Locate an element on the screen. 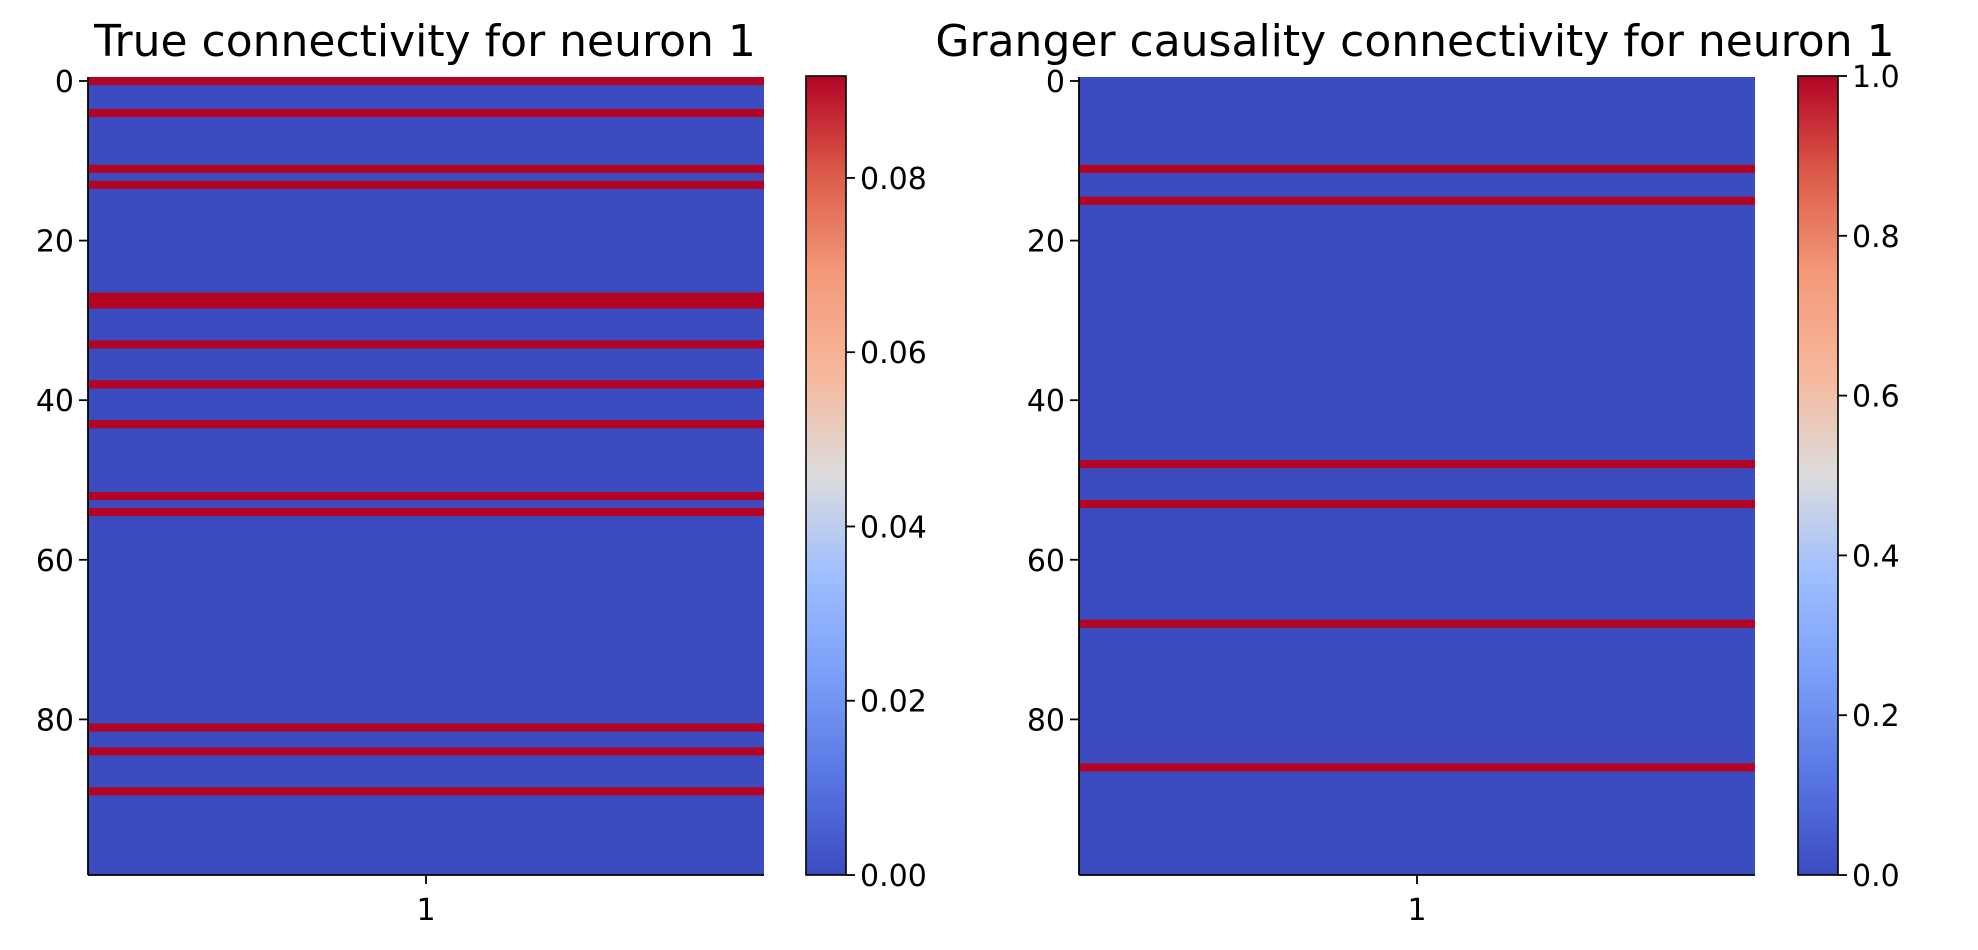  colorbar-tick-label: 0.08 is located at coordinates (893, 179).